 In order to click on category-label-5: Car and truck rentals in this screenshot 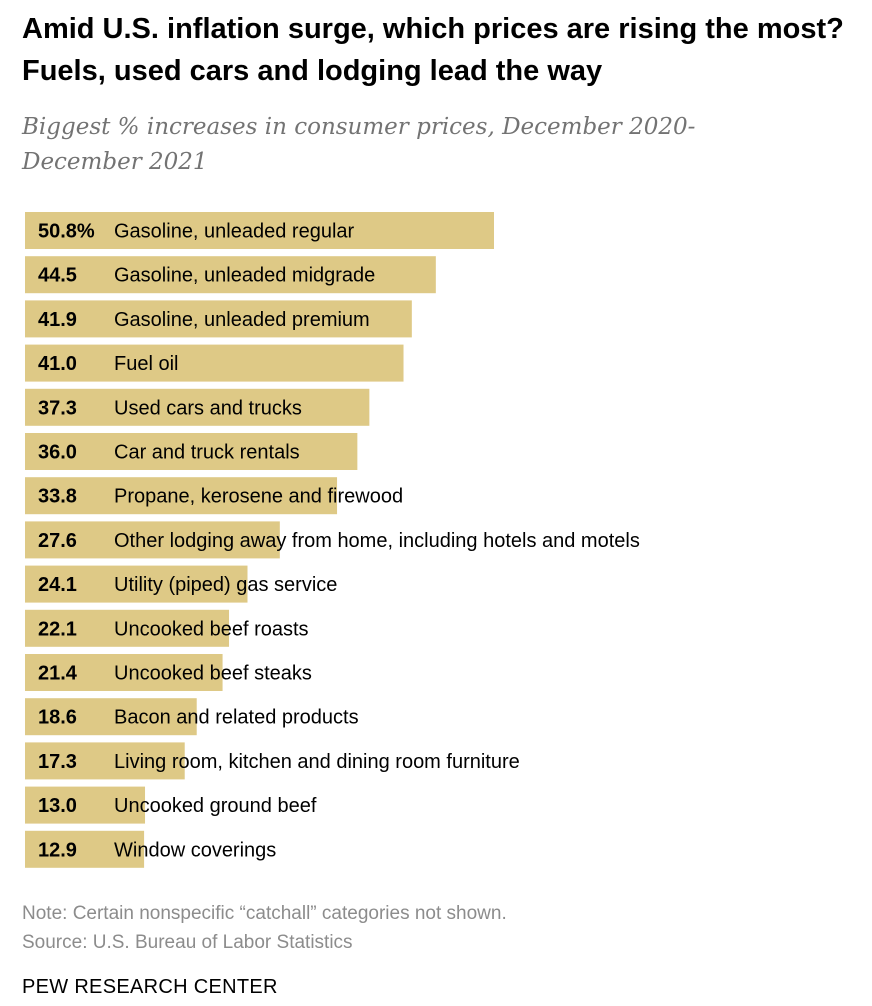, I will do `click(207, 453)`.